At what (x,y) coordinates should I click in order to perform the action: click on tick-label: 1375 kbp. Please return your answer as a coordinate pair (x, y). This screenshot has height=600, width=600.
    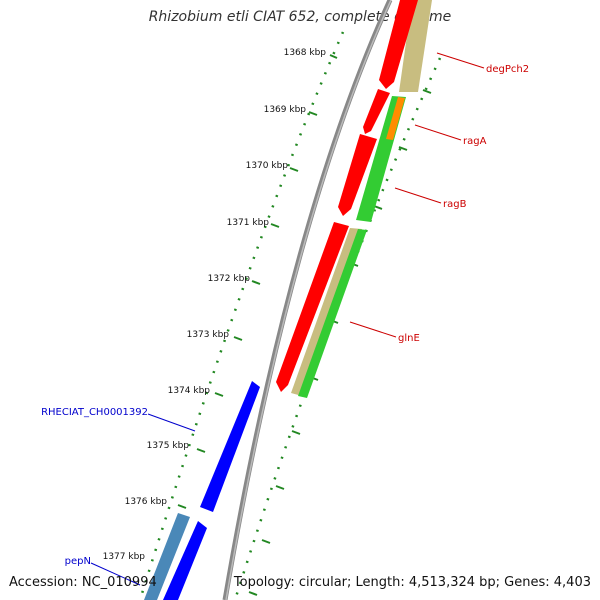
    Looking at the image, I should click on (168, 446).